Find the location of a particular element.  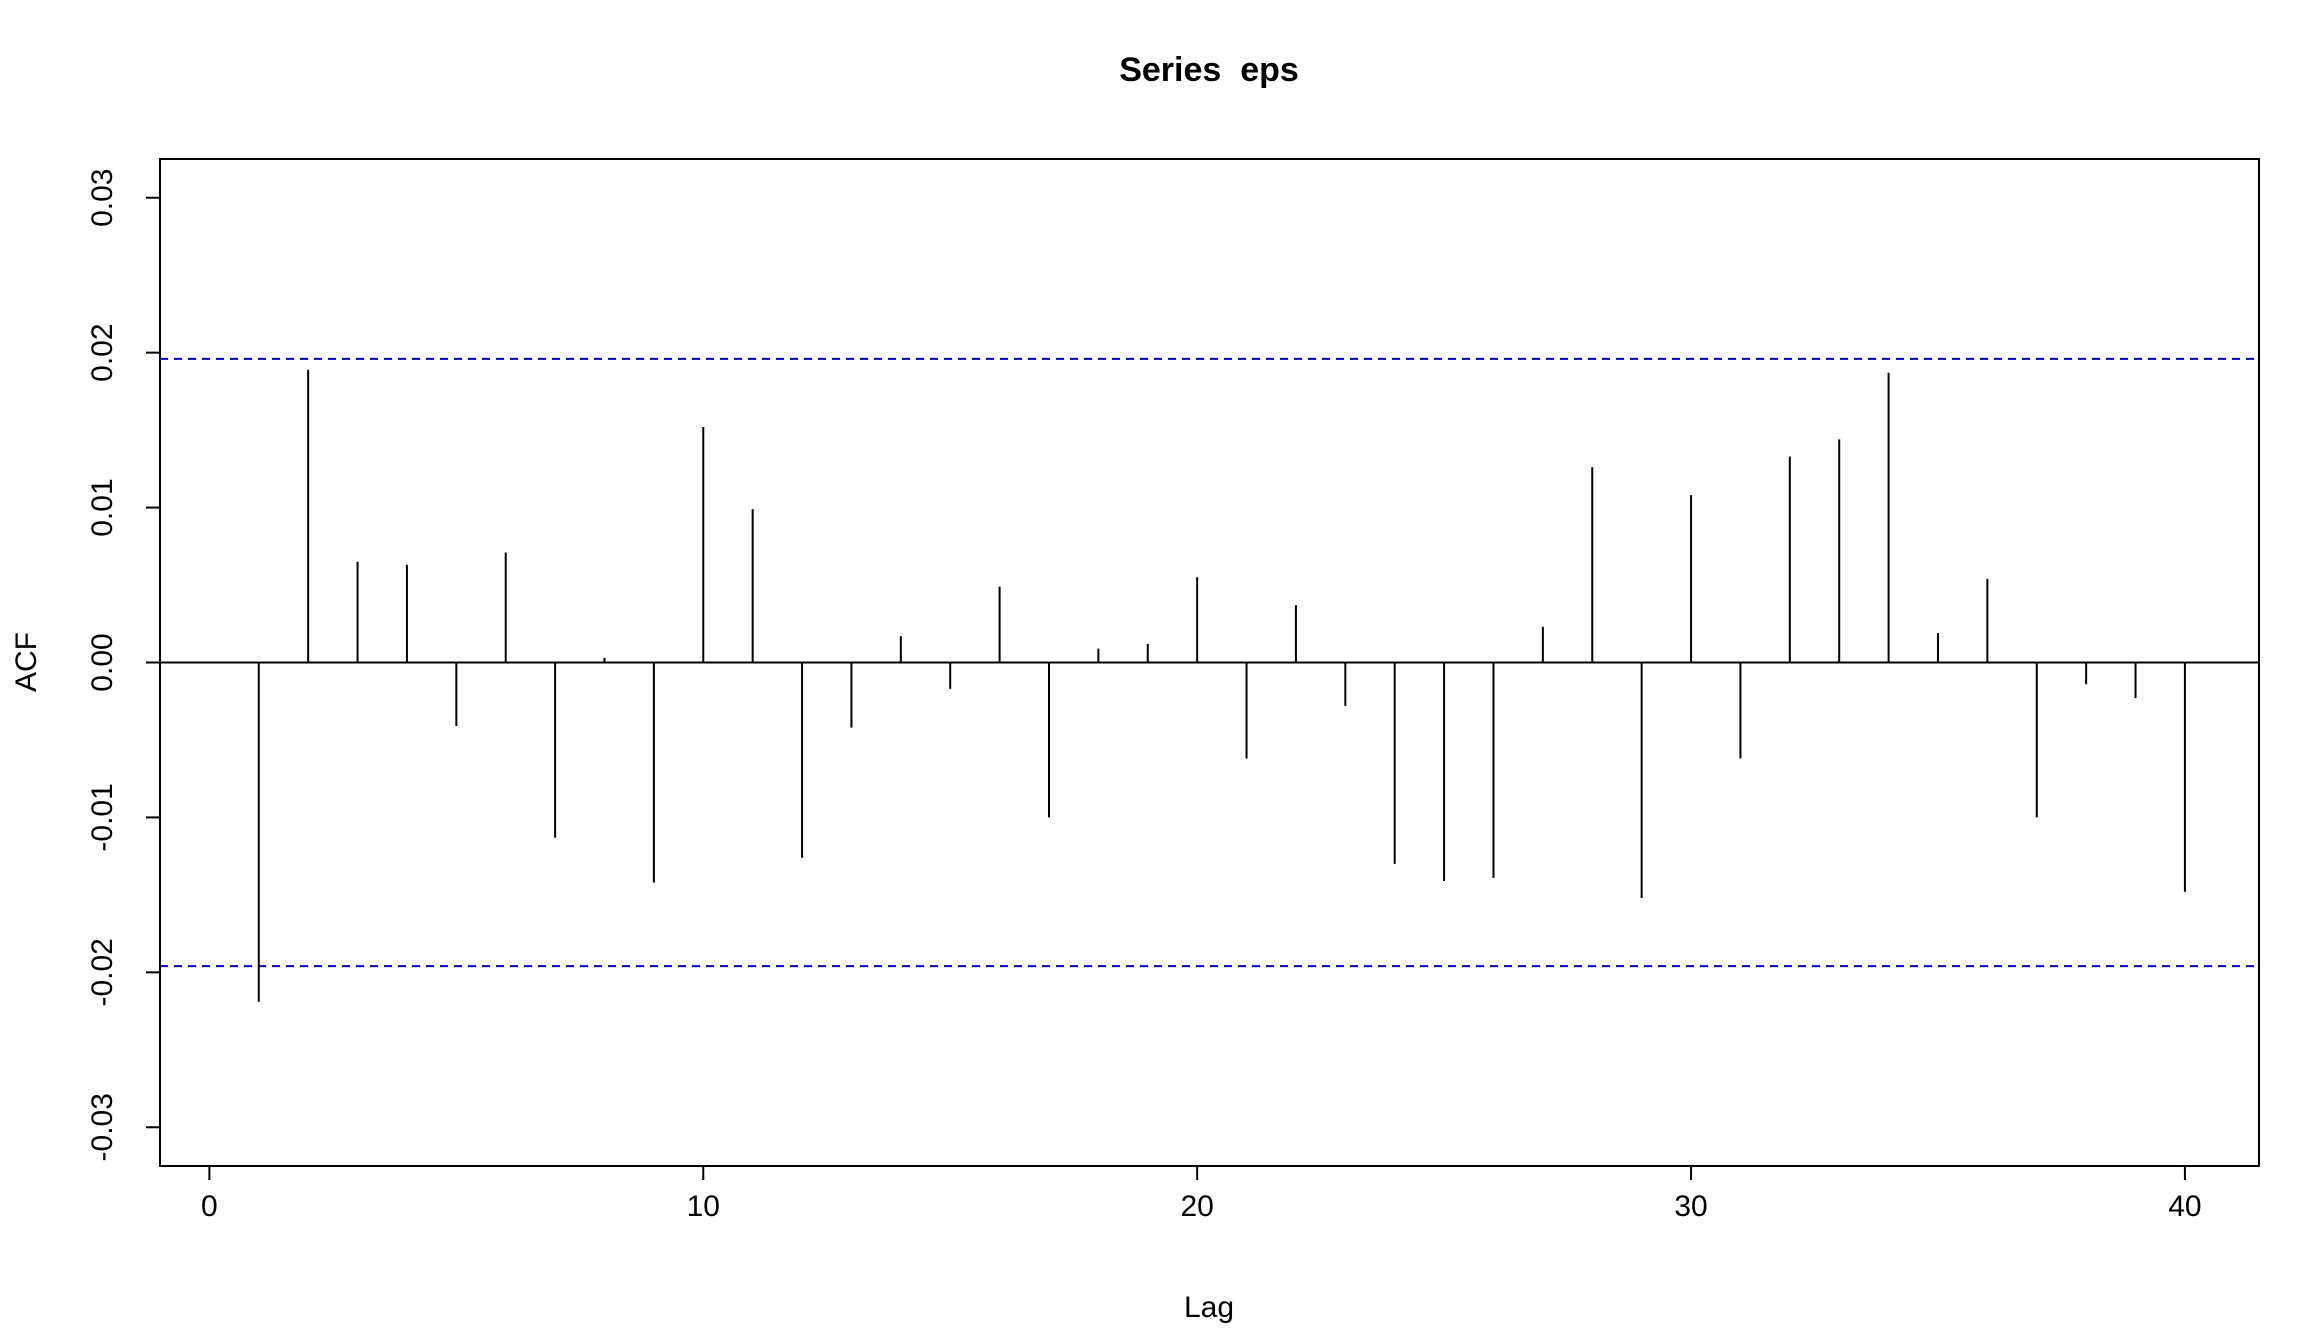

chart-title: Series eps is located at coordinates (1209, 70).